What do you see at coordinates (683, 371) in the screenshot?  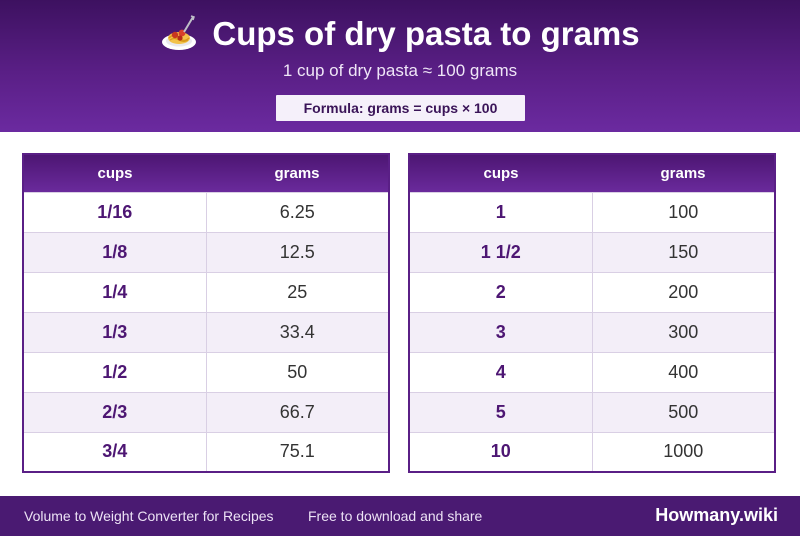 I see `grams-cell: 400` at bounding box center [683, 371].